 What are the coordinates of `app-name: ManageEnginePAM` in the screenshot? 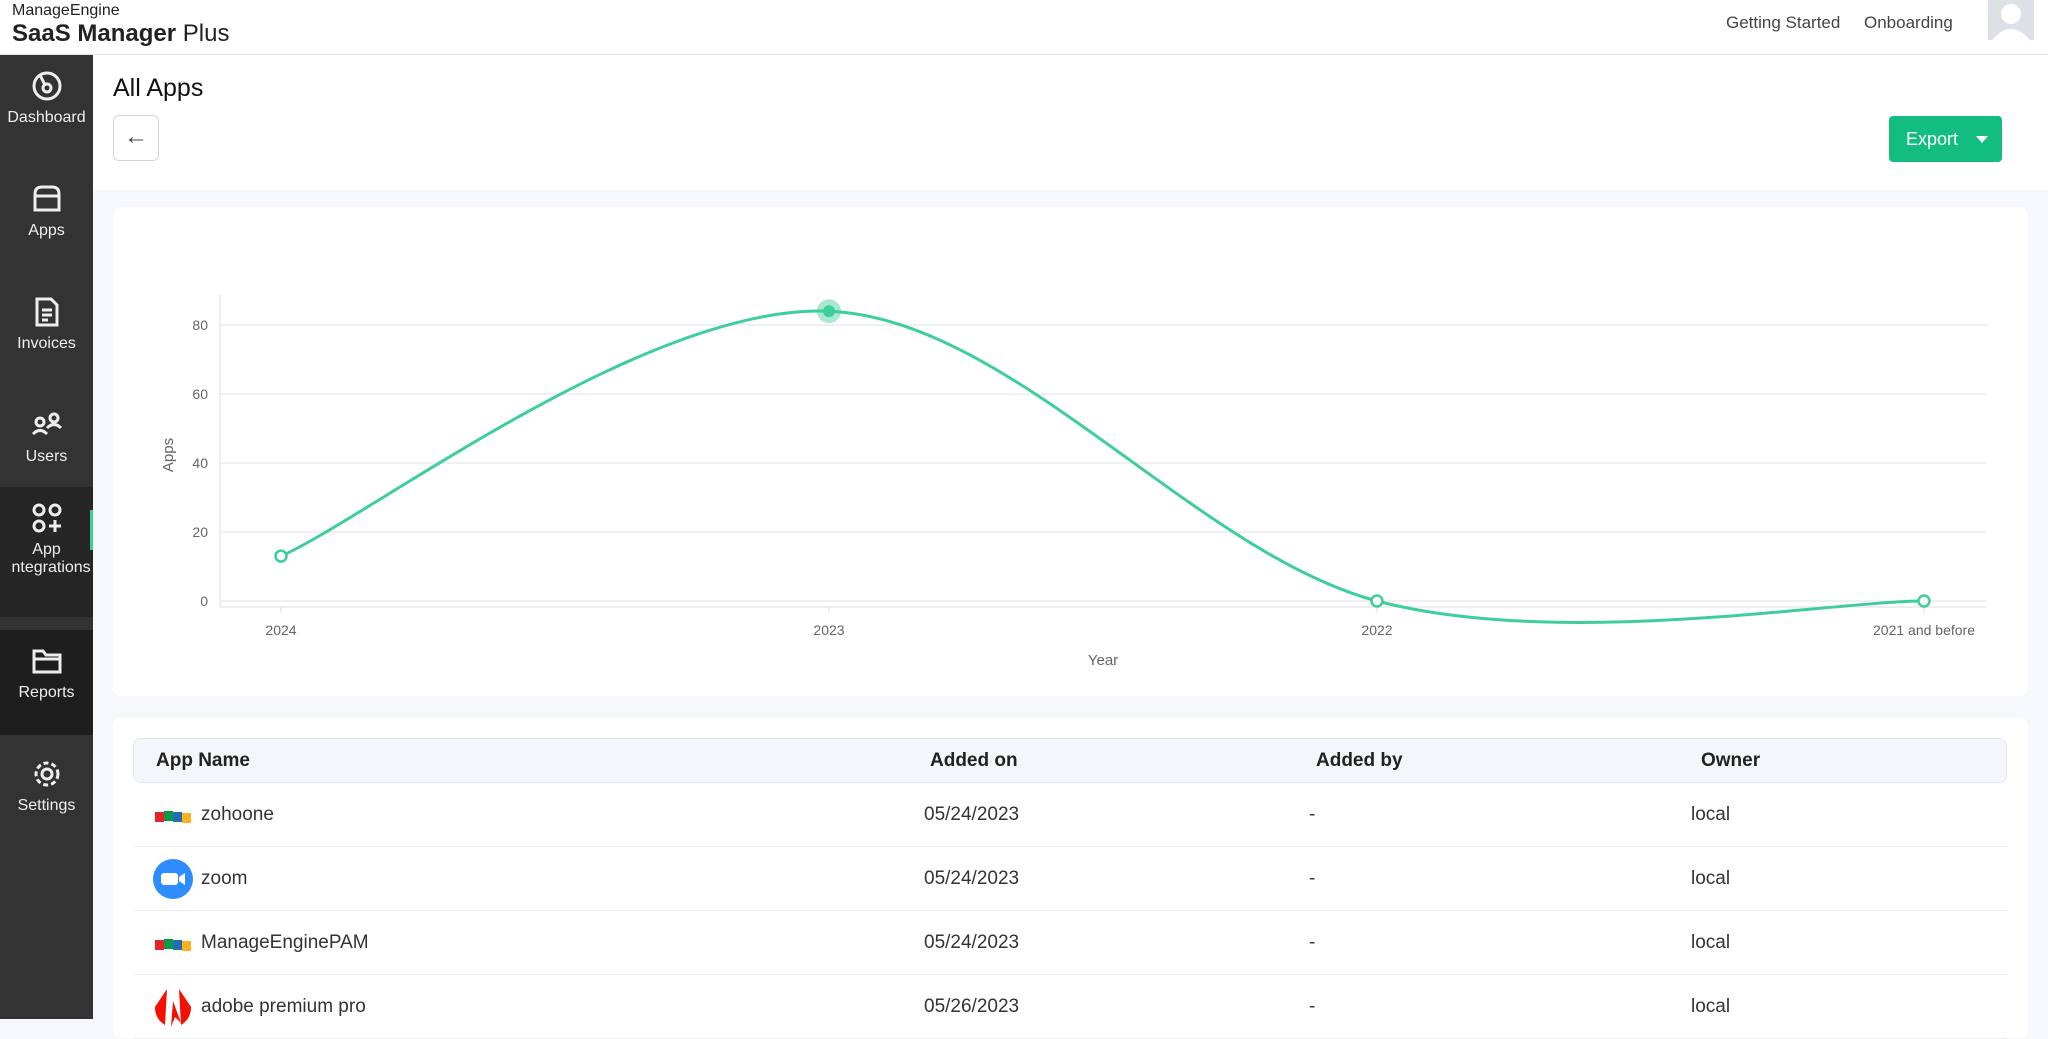 It's located at (285, 942).